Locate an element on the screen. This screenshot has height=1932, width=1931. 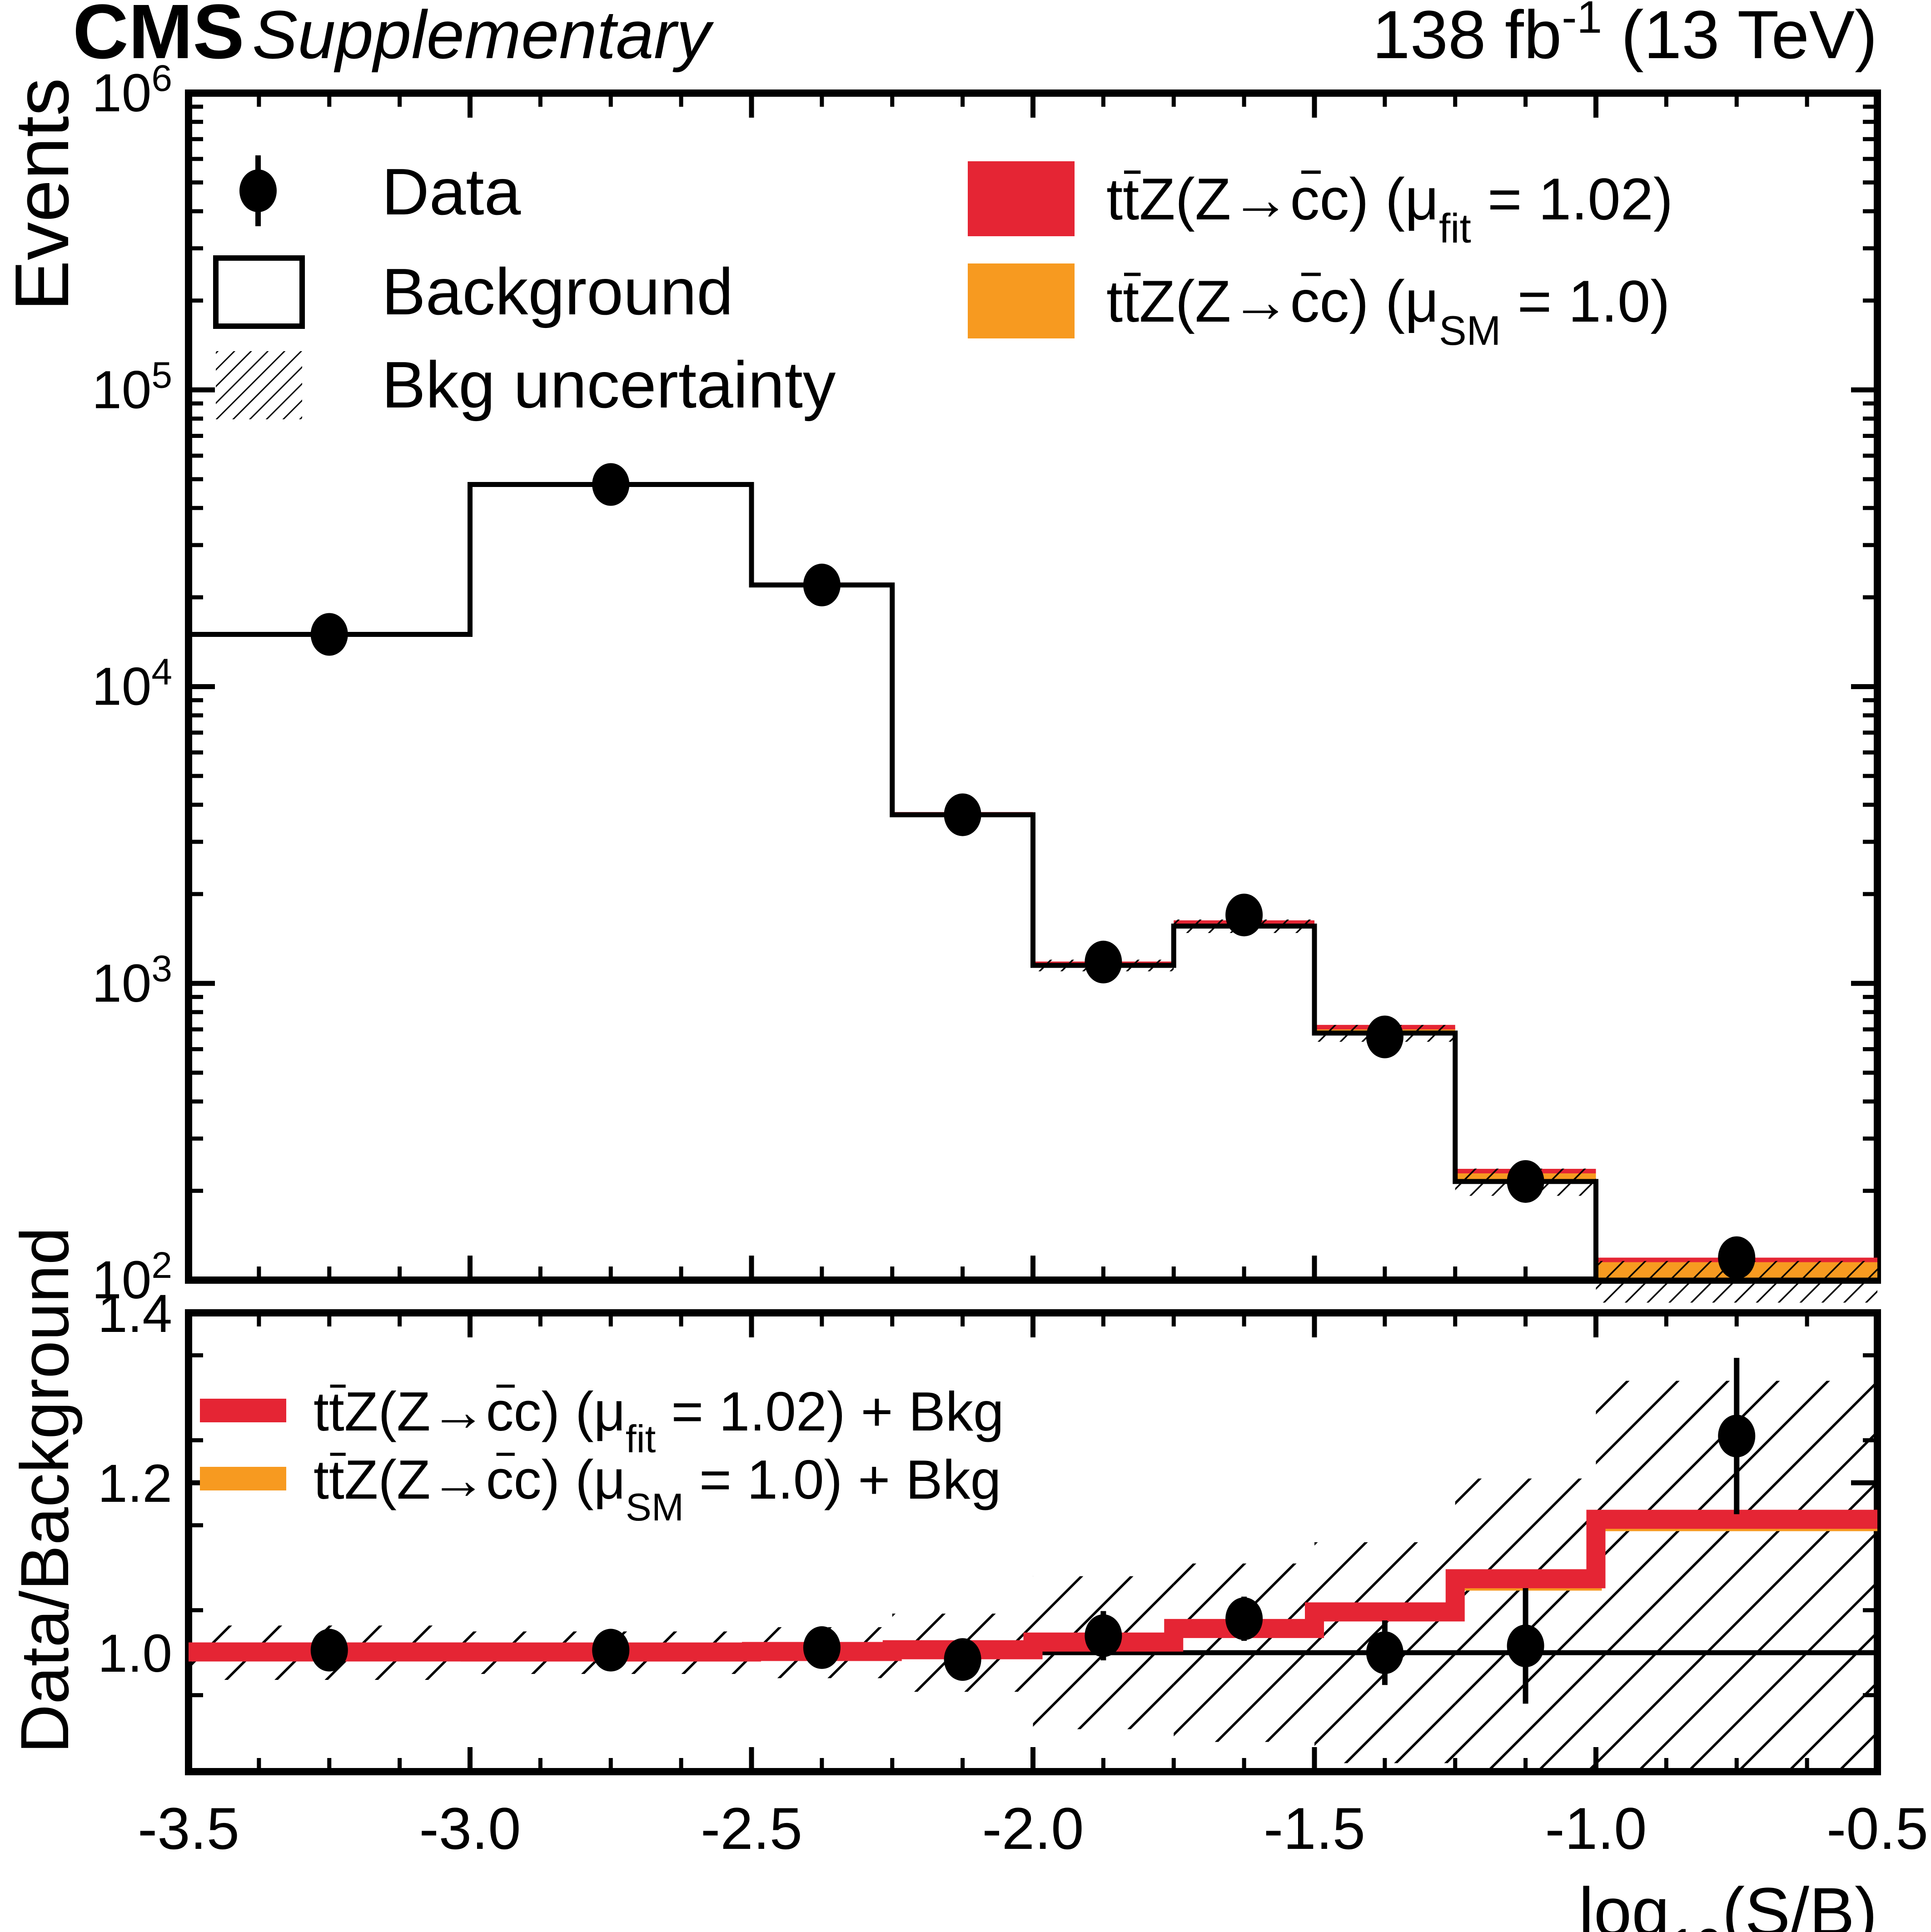
main-legend-left: Data Background Bkg uncertainty is located at coordinates (524, 288).